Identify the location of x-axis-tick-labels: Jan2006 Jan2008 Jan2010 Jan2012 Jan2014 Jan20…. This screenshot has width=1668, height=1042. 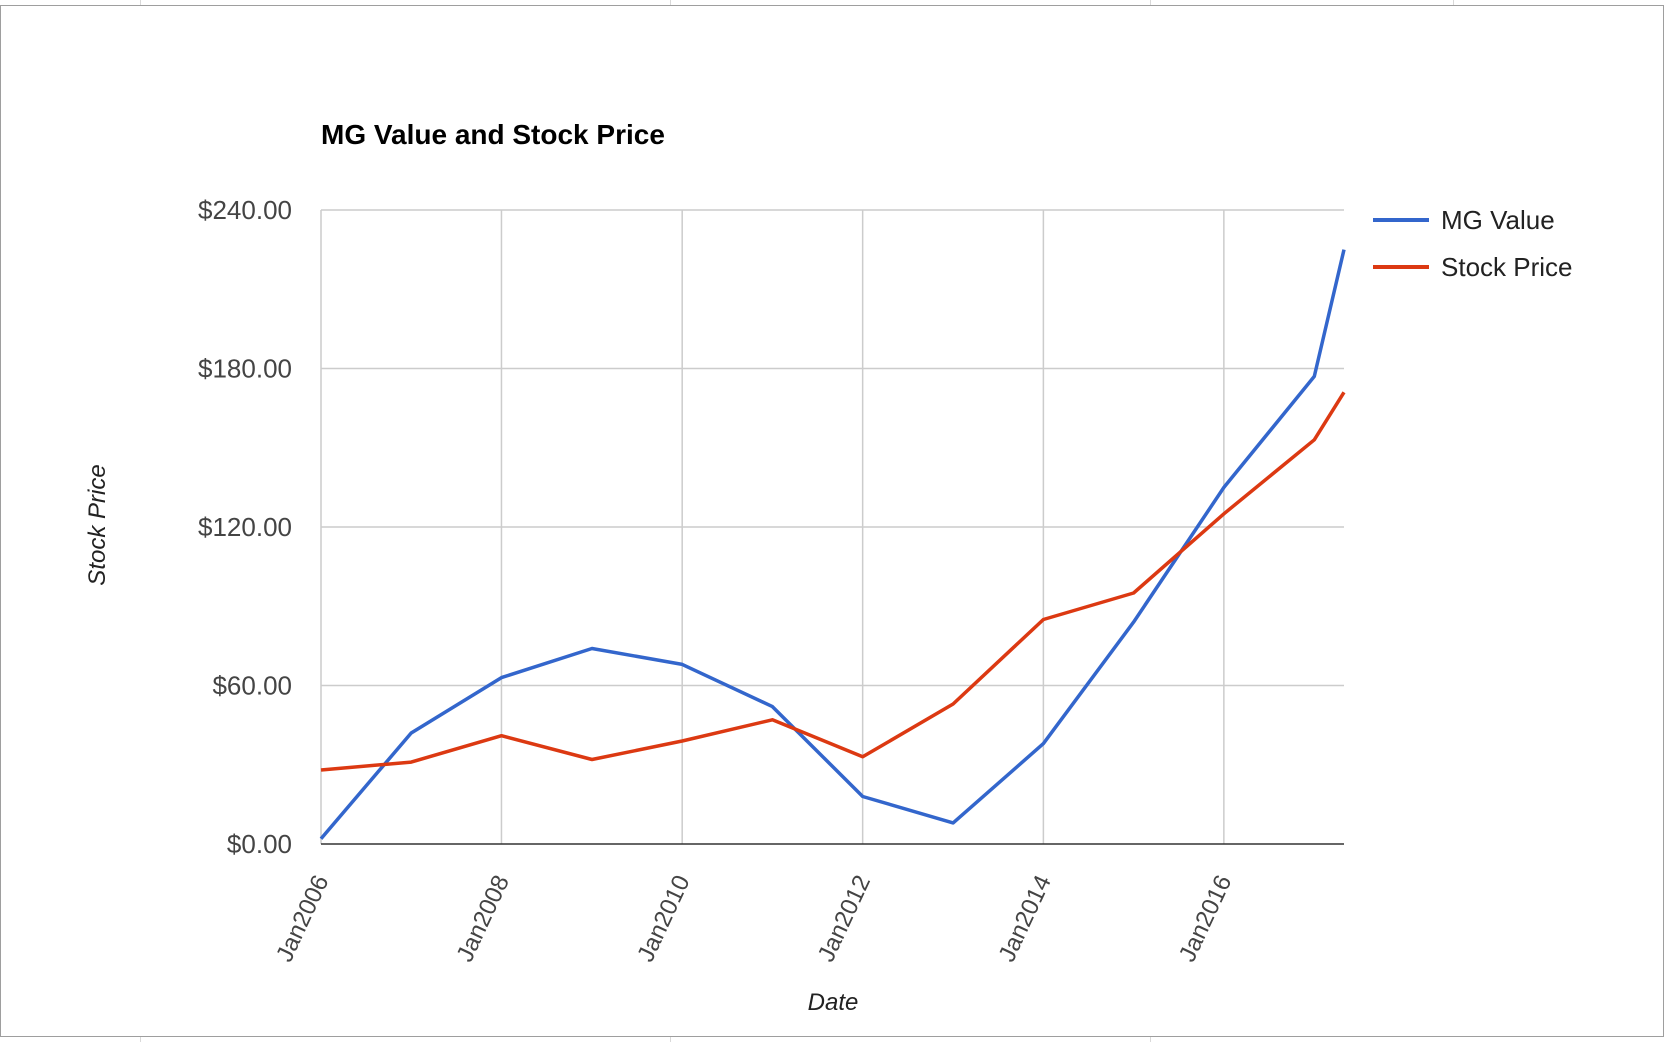
(754, 918).